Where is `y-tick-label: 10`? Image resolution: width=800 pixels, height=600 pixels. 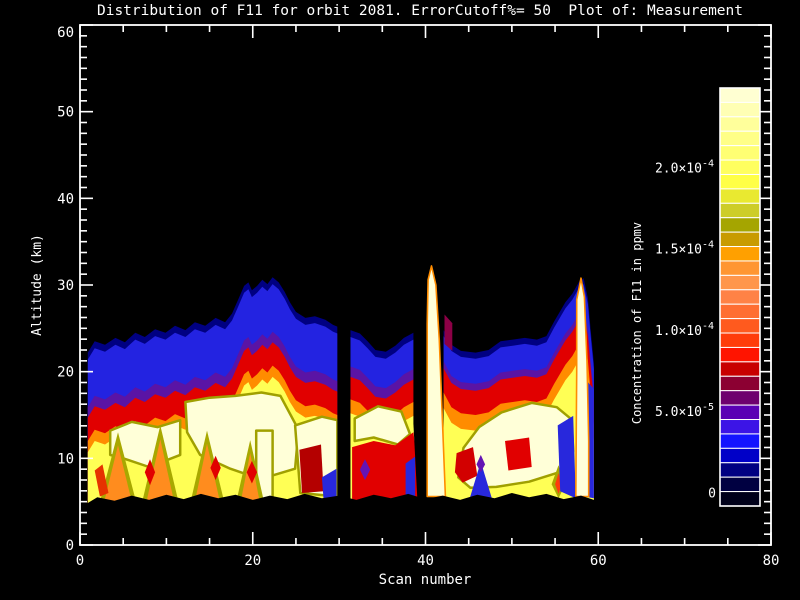 y-tick-label: 10 is located at coordinates (65, 459).